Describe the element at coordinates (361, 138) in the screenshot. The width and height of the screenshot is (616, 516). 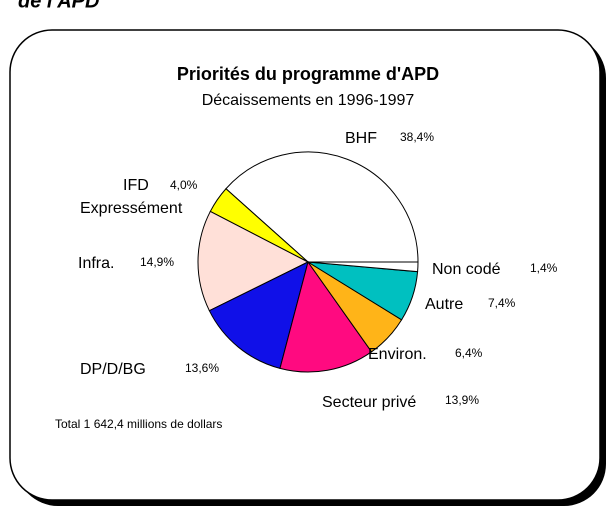
I see `category-label: BHF` at that location.